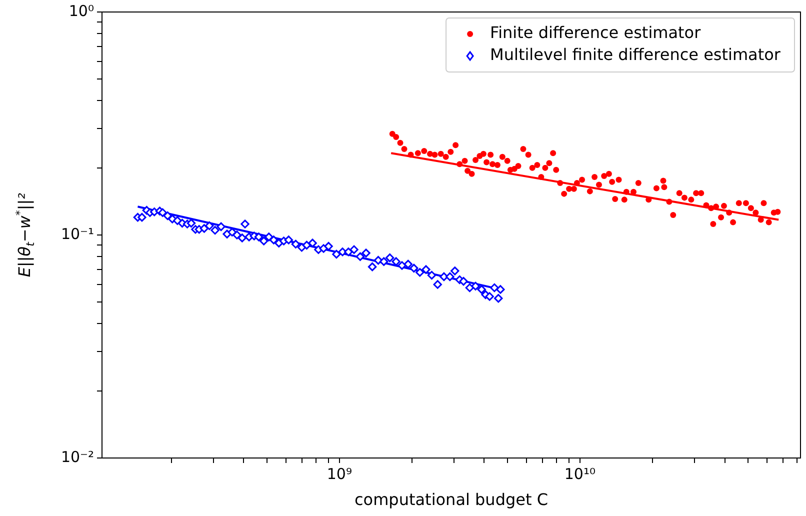 The height and width of the screenshot is (516, 806). Describe the element at coordinates (339, 473) in the screenshot. I see `x-tick-label: 10⁹` at that location.